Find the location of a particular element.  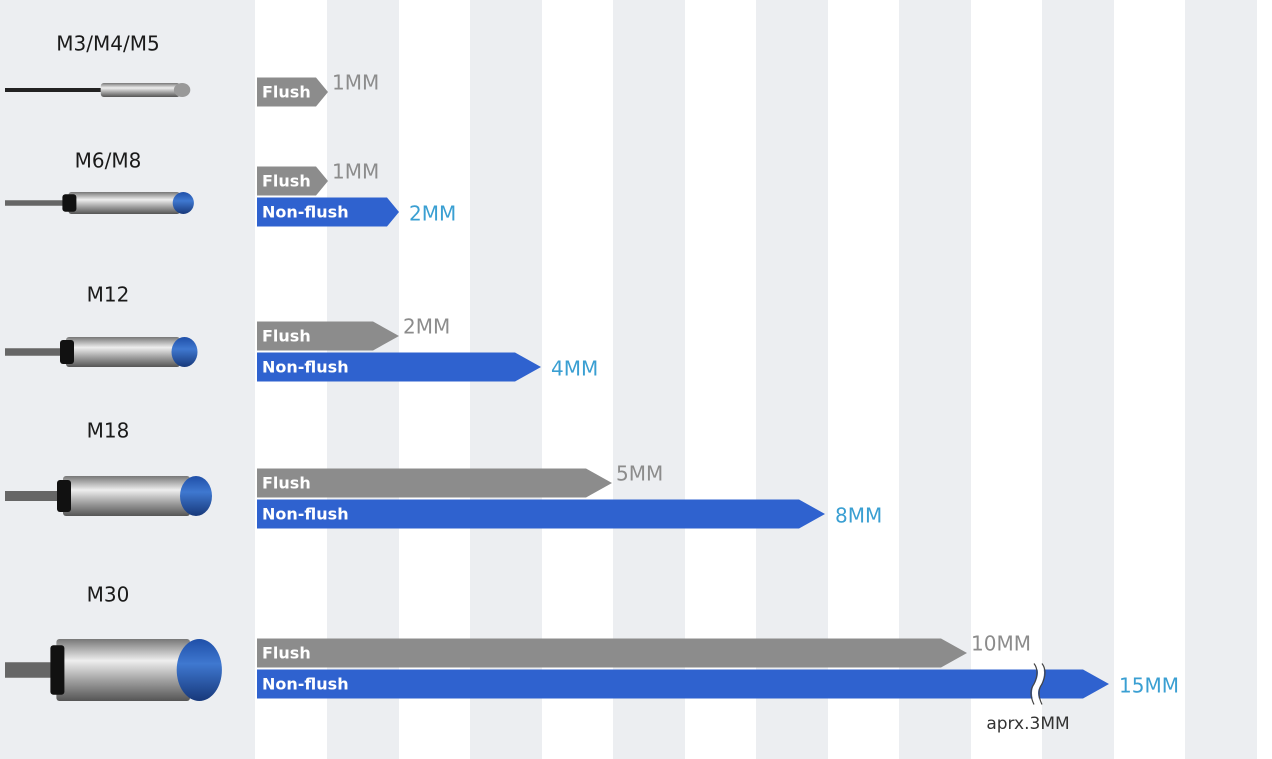

value-label: 10MM is located at coordinates (1001, 644).